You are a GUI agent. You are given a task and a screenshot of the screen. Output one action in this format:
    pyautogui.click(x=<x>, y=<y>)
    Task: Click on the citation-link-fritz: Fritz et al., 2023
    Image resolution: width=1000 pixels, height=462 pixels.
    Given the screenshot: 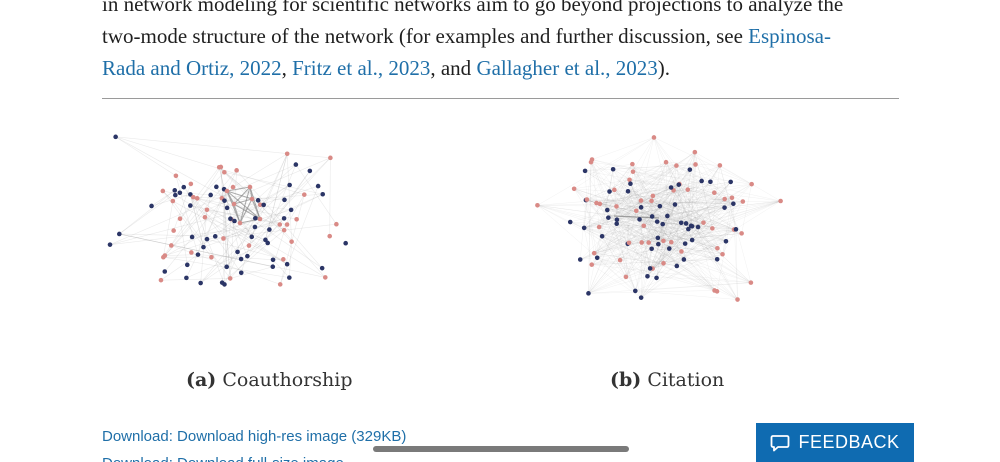 What is the action you would take?
    pyautogui.click(x=361, y=68)
    